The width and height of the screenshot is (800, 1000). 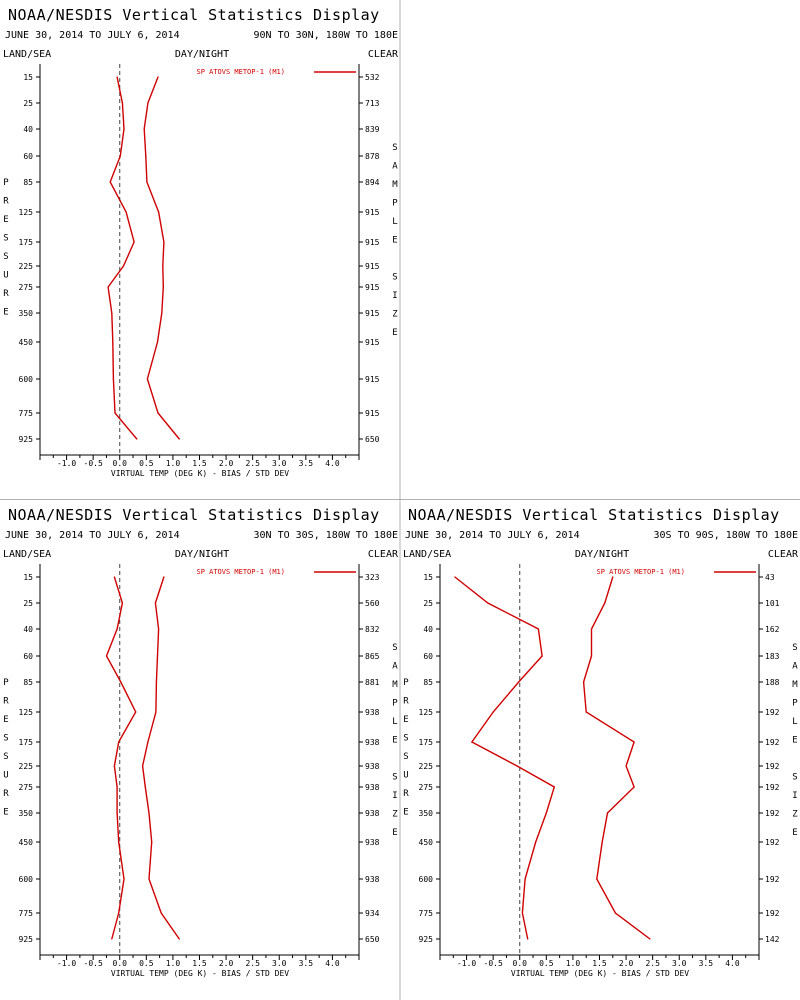 What do you see at coordinates (406, 683) in the screenshot?
I see `pressure-axis-letter: P` at bounding box center [406, 683].